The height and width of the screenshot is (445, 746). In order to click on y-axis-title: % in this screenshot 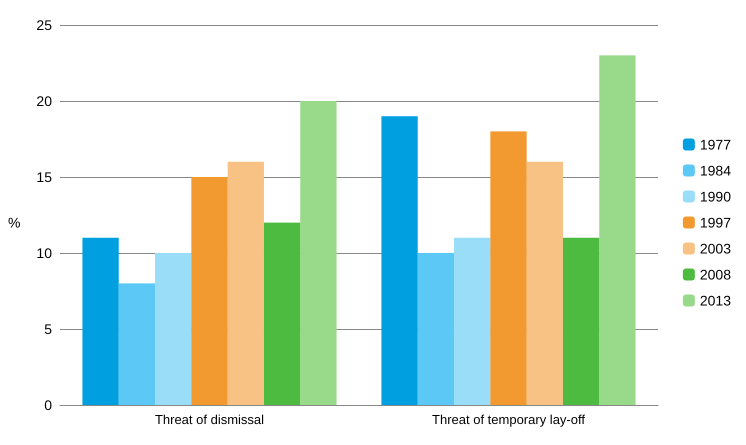, I will do `click(14, 222)`.